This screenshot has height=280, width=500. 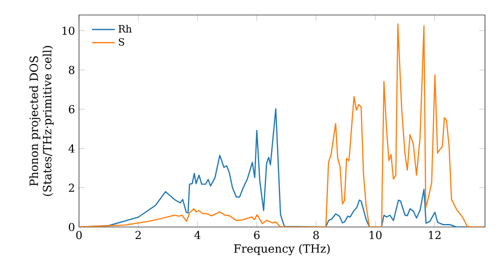 What do you see at coordinates (197, 235) in the screenshot?
I see `x-tick-label: 4` at bounding box center [197, 235].